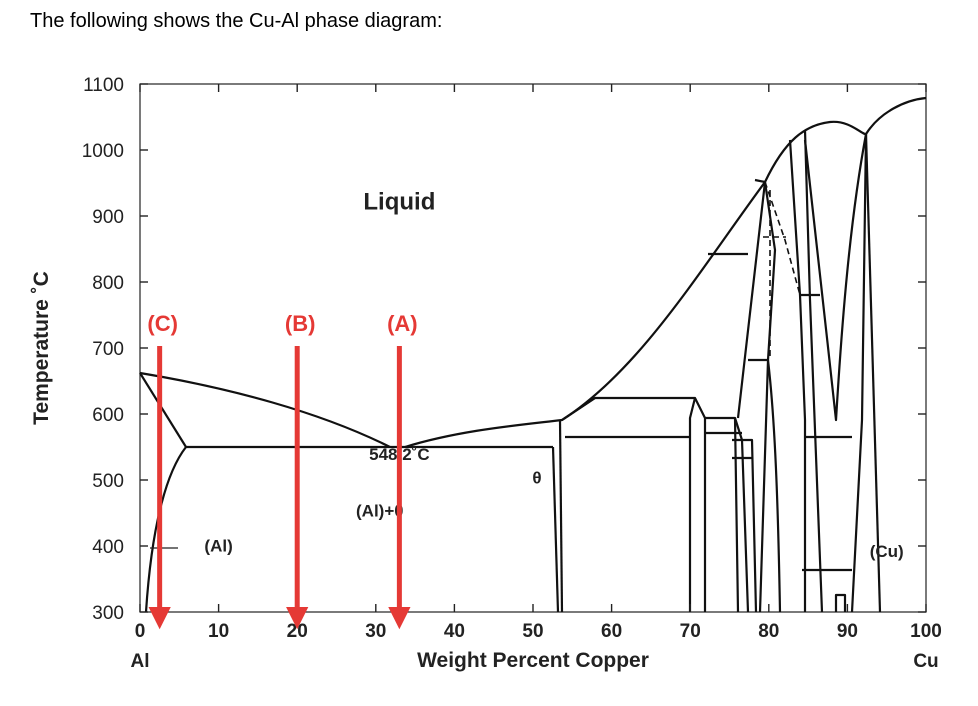 The image size is (978, 706). I want to click on x-tick-label: 70, so click(690, 631).